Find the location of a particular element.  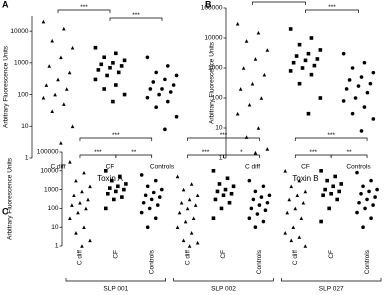

group-label: SLP 002 is located at coordinates (223, 289).